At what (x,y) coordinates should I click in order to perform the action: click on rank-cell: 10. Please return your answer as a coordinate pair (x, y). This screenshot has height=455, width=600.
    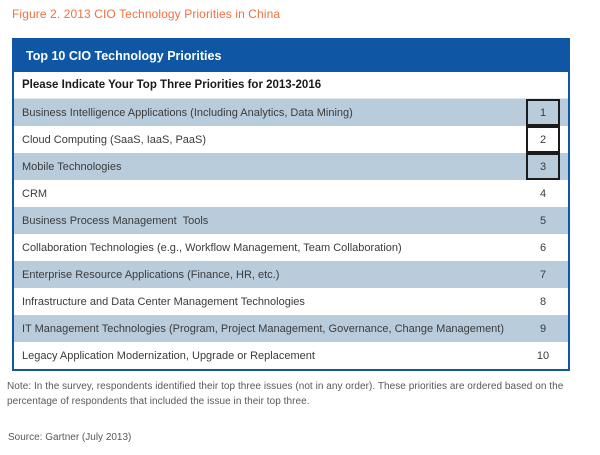
    Looking at the image, I should click on (547, 355).